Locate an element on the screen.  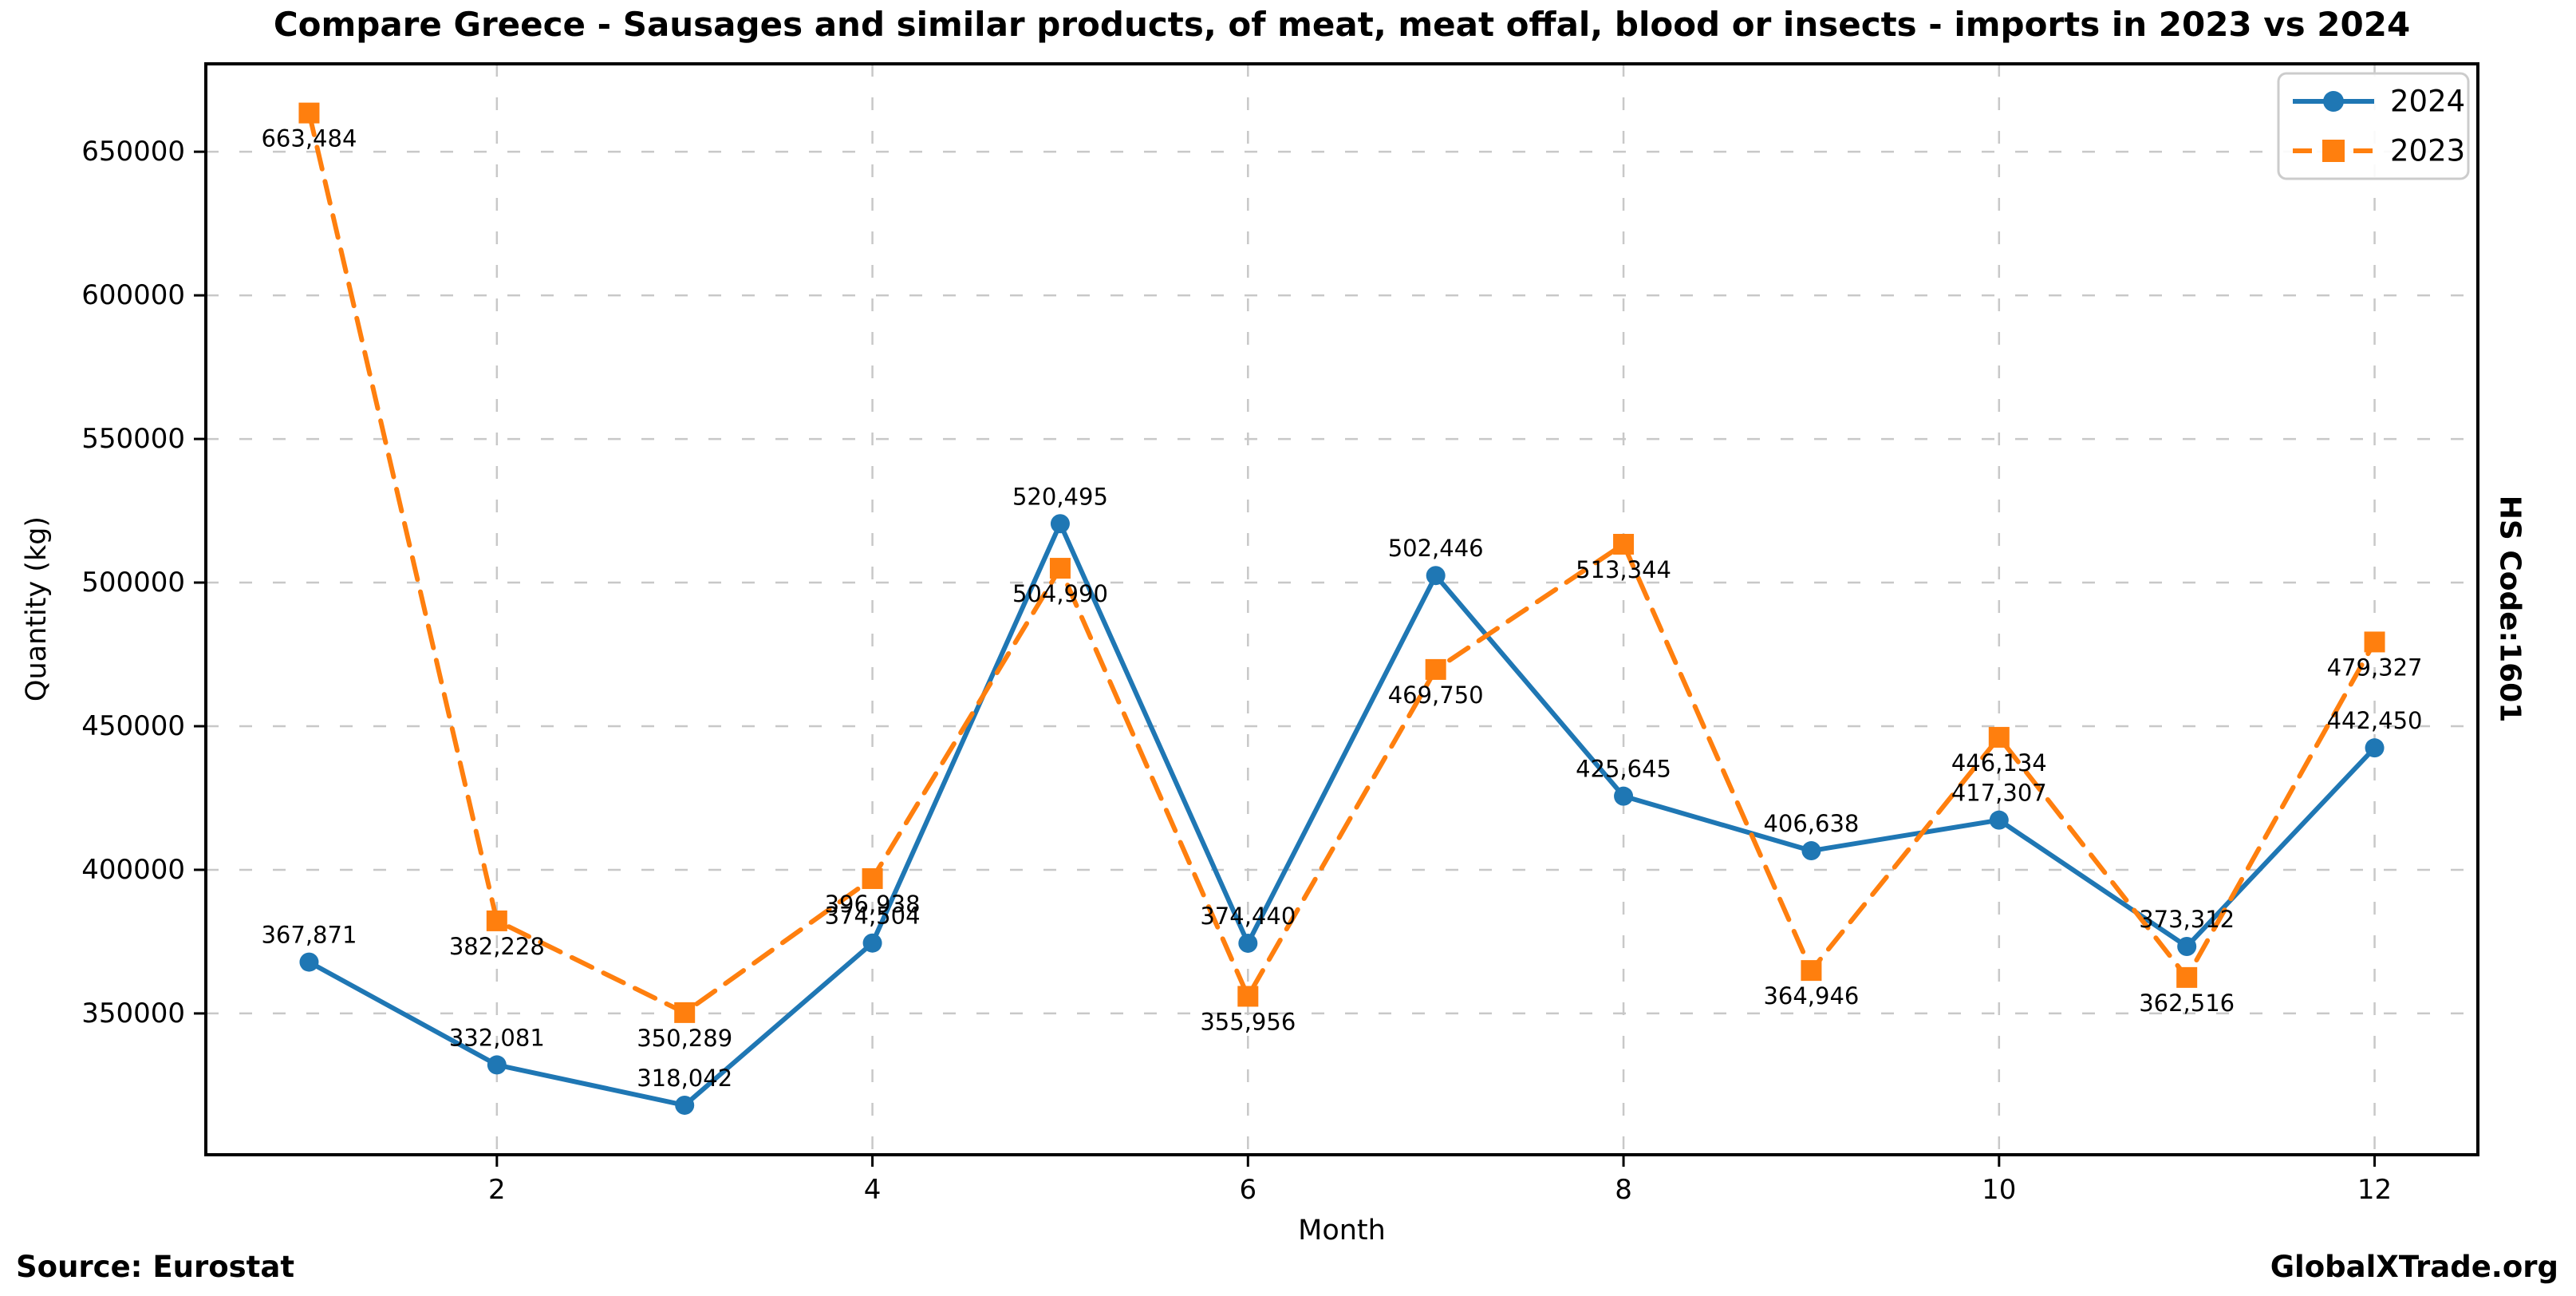
data-label: 355,956 is located at coordinates (1248, 1022).